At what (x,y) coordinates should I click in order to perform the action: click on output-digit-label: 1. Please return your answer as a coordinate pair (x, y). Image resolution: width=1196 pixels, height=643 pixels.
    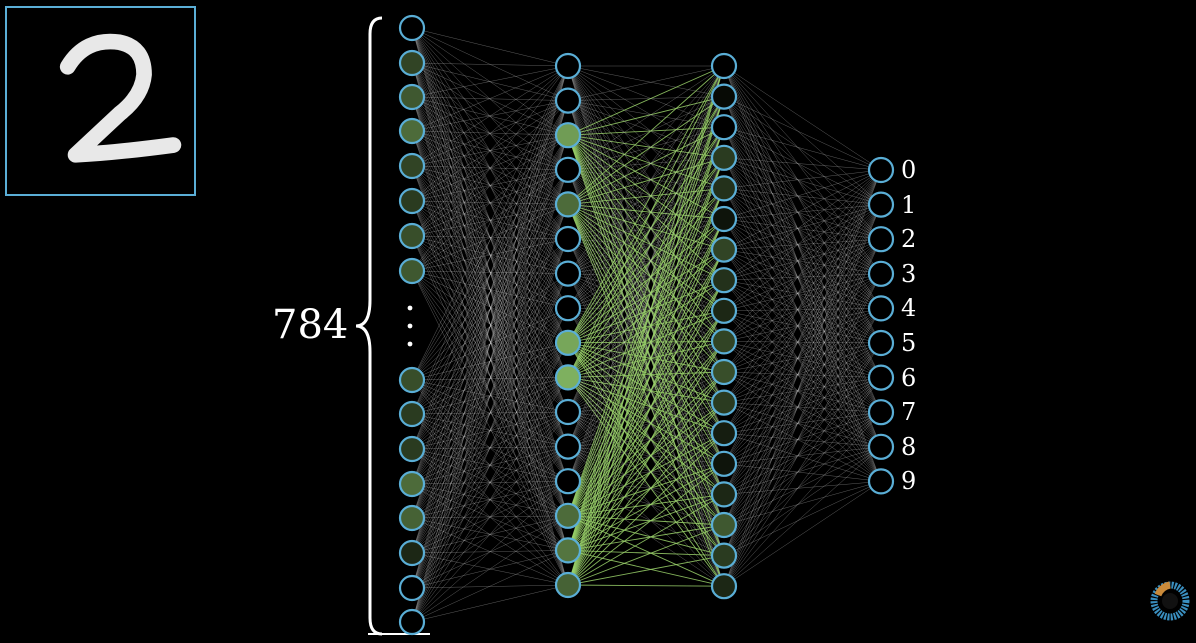
    Looking at the image, I should click on (909, 204).